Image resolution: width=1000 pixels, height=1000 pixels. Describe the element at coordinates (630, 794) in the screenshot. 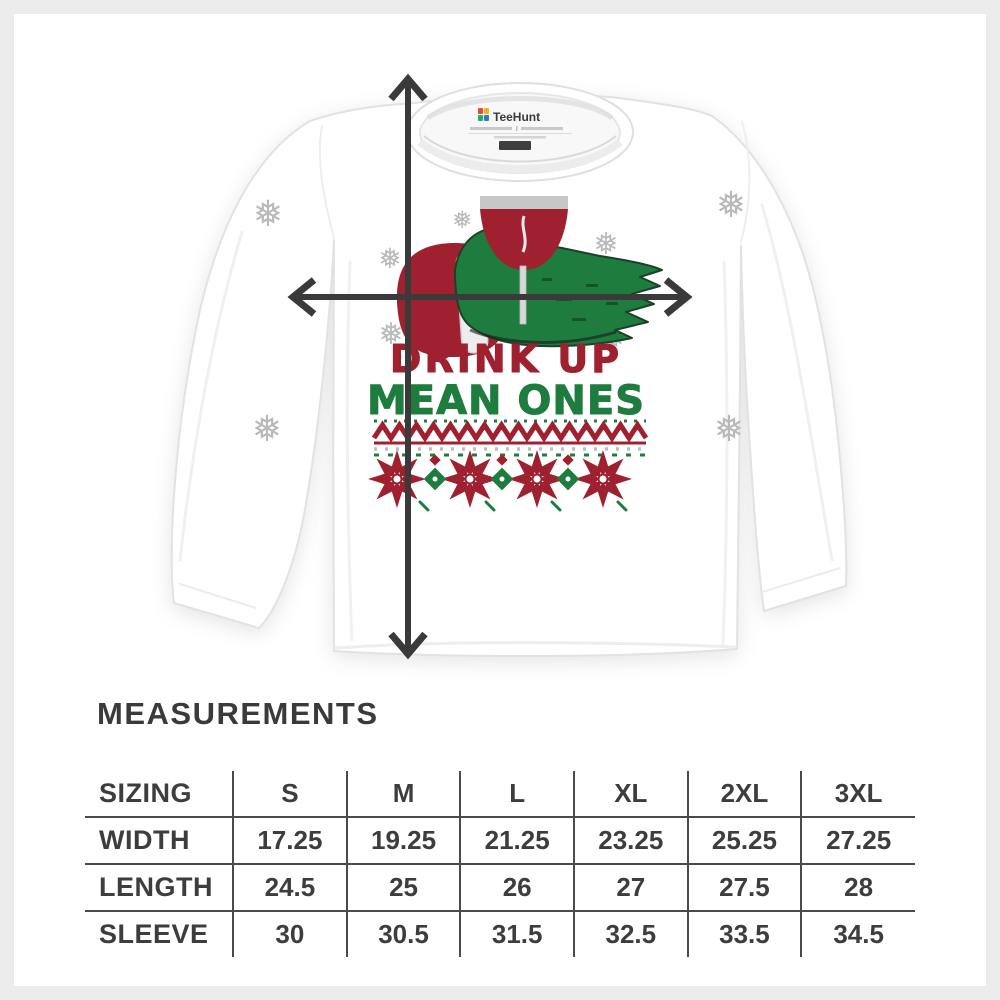

I see `table-header-xl: XL` at that location.